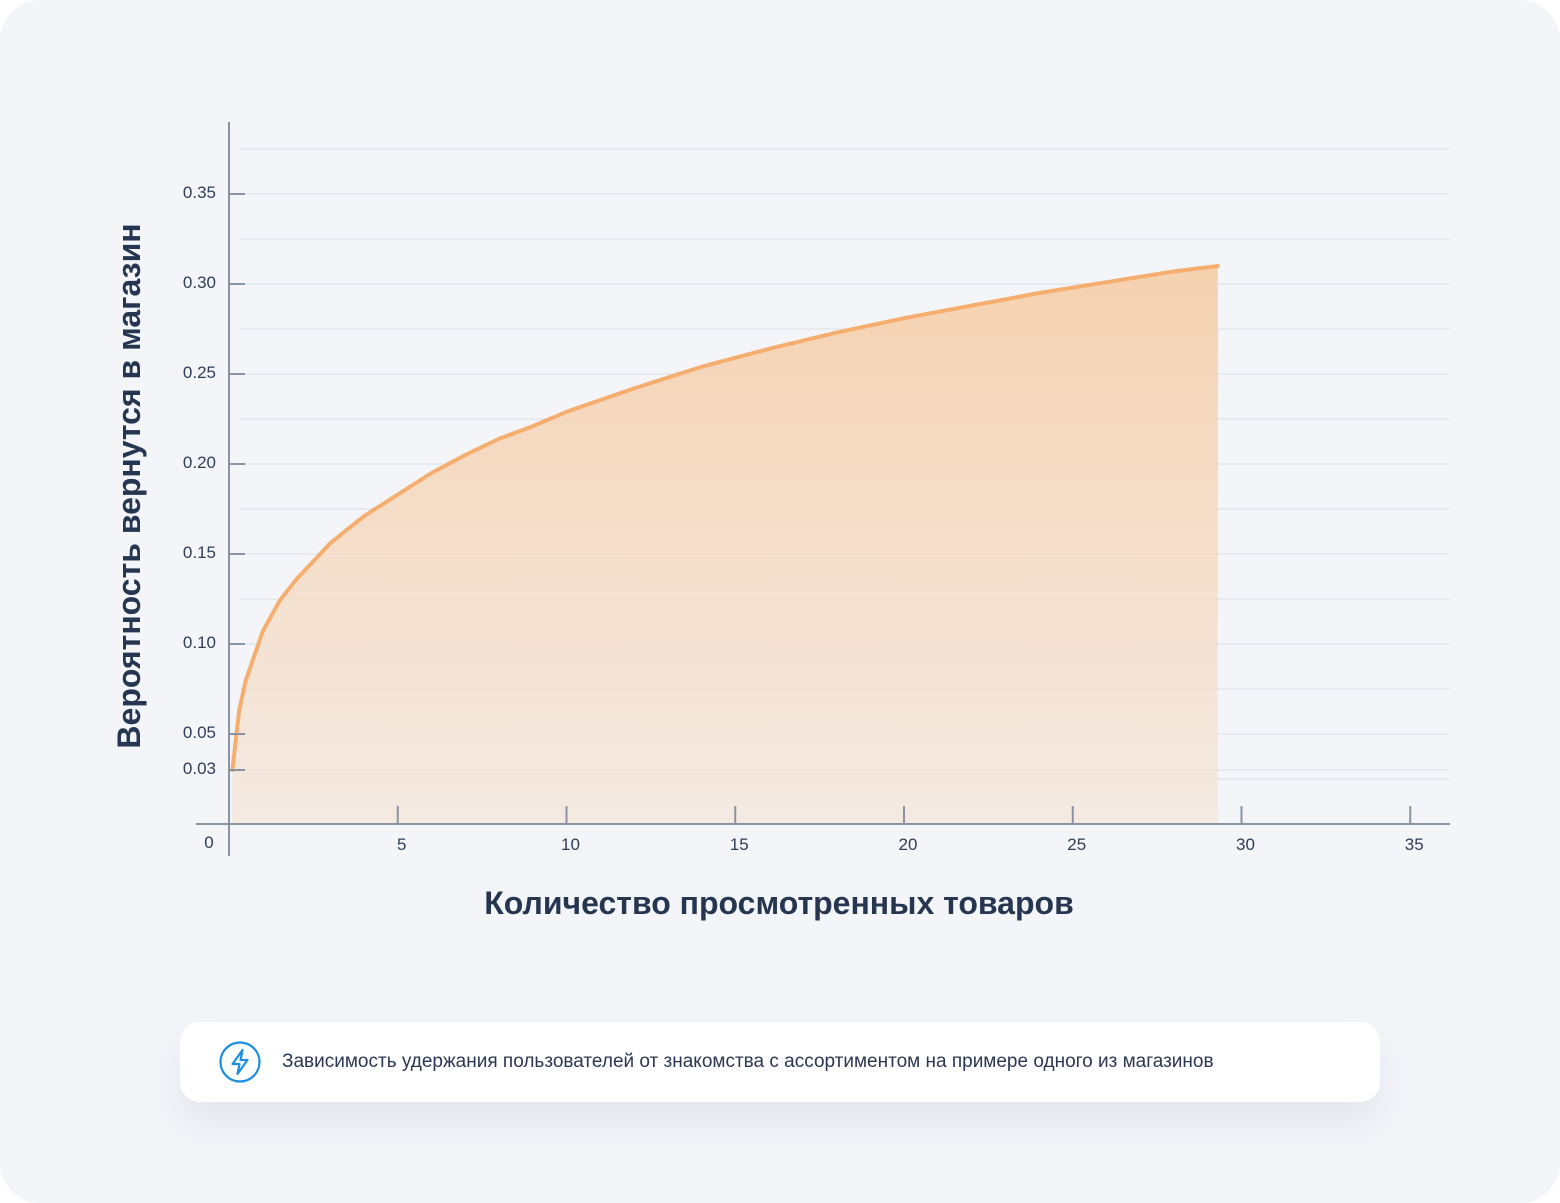  I want to click on lightning-icon, so click(240, 1062).